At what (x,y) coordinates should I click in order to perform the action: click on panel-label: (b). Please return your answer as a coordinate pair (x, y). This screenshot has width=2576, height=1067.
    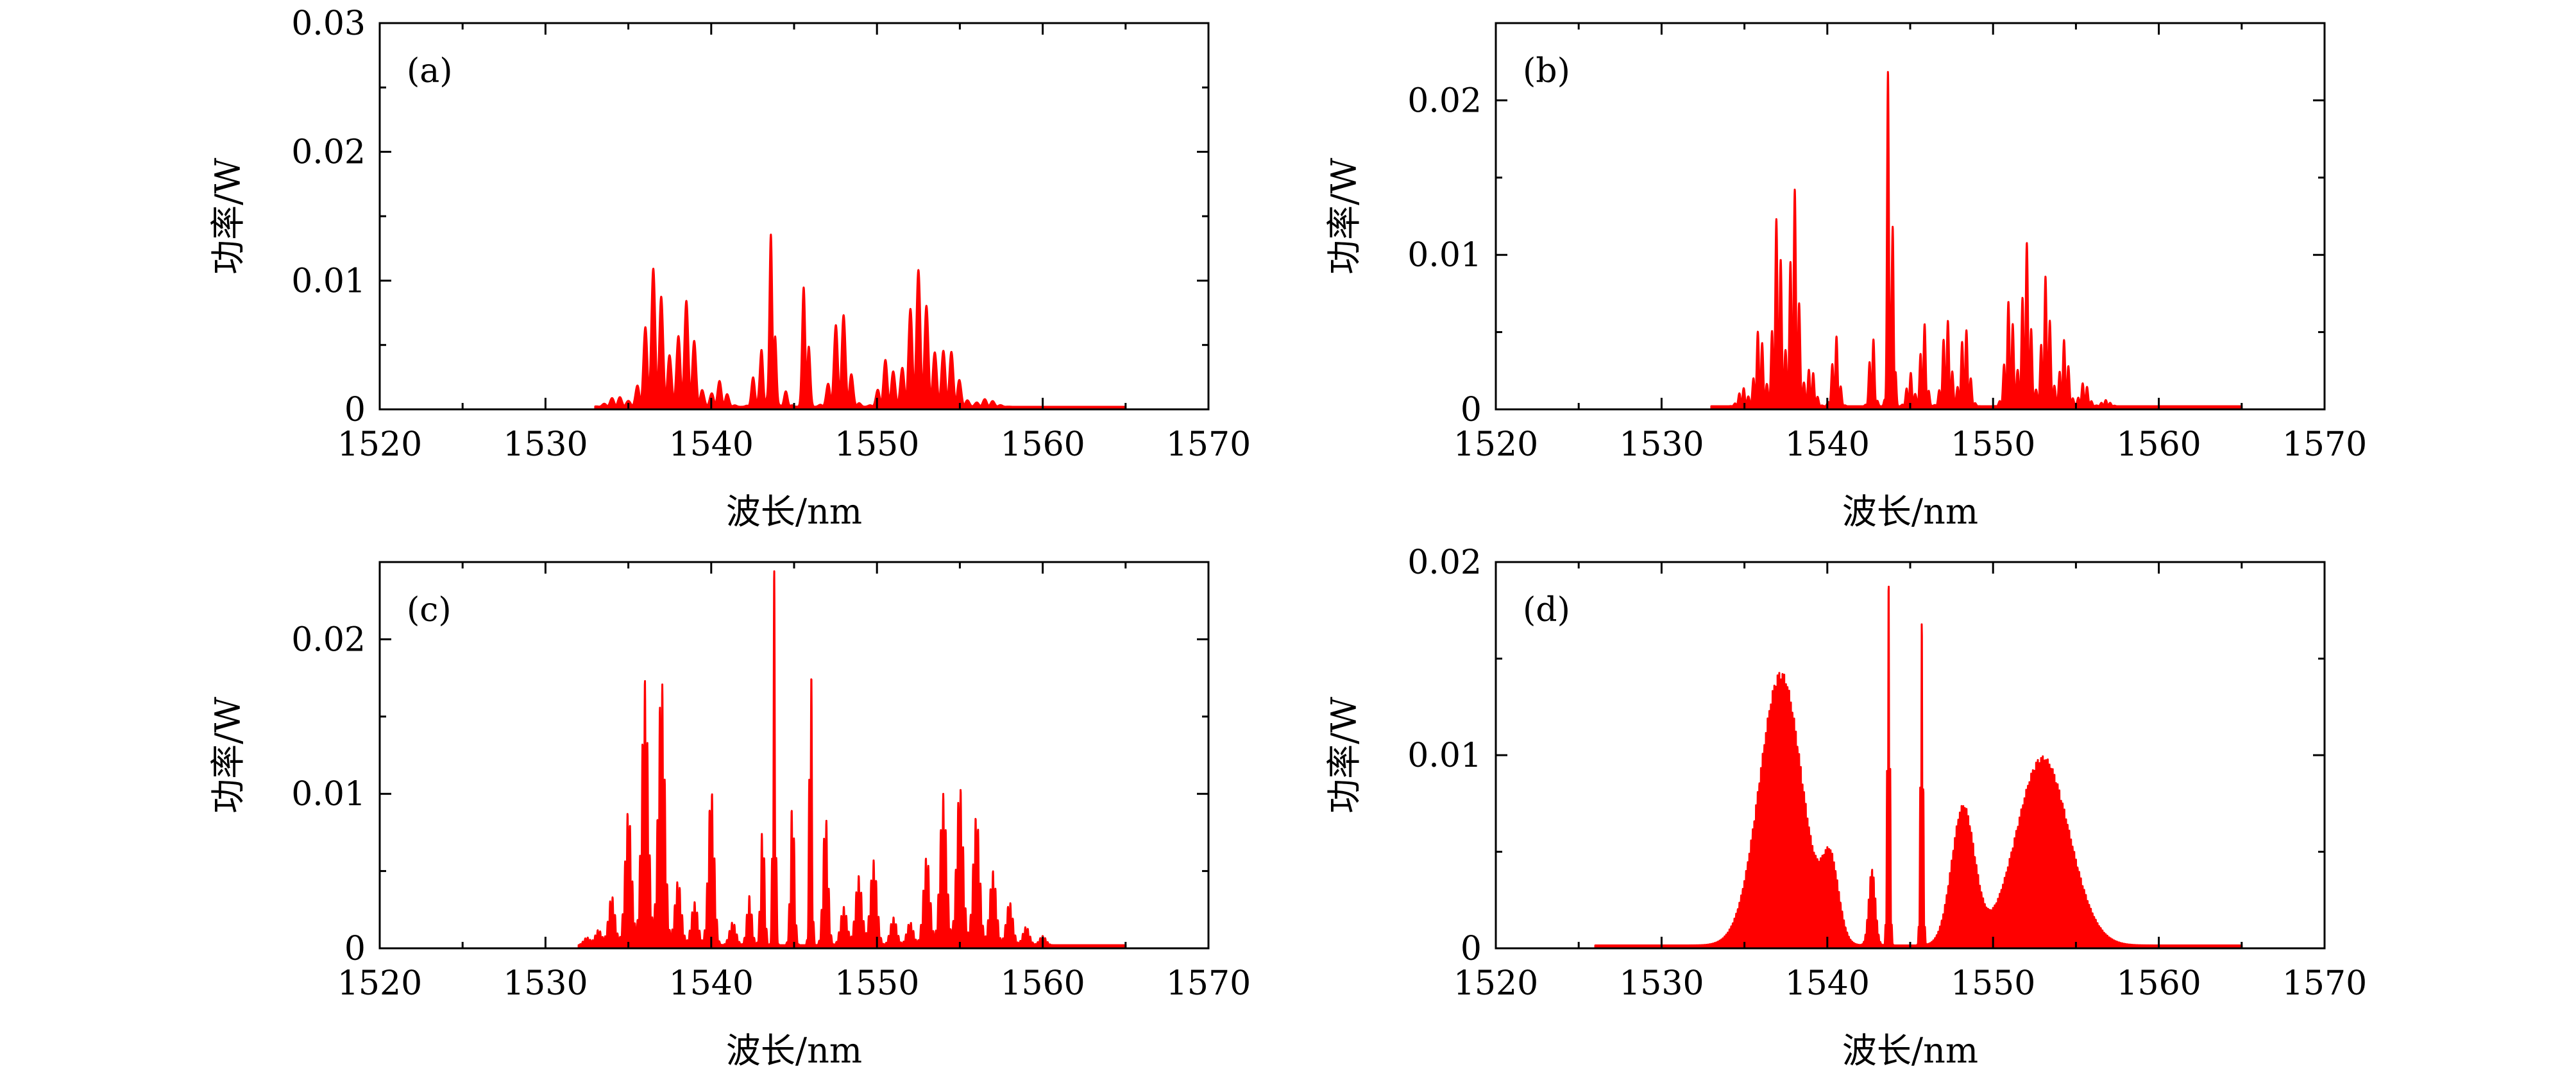
    Looking at the image, I should click on (1546, 71).